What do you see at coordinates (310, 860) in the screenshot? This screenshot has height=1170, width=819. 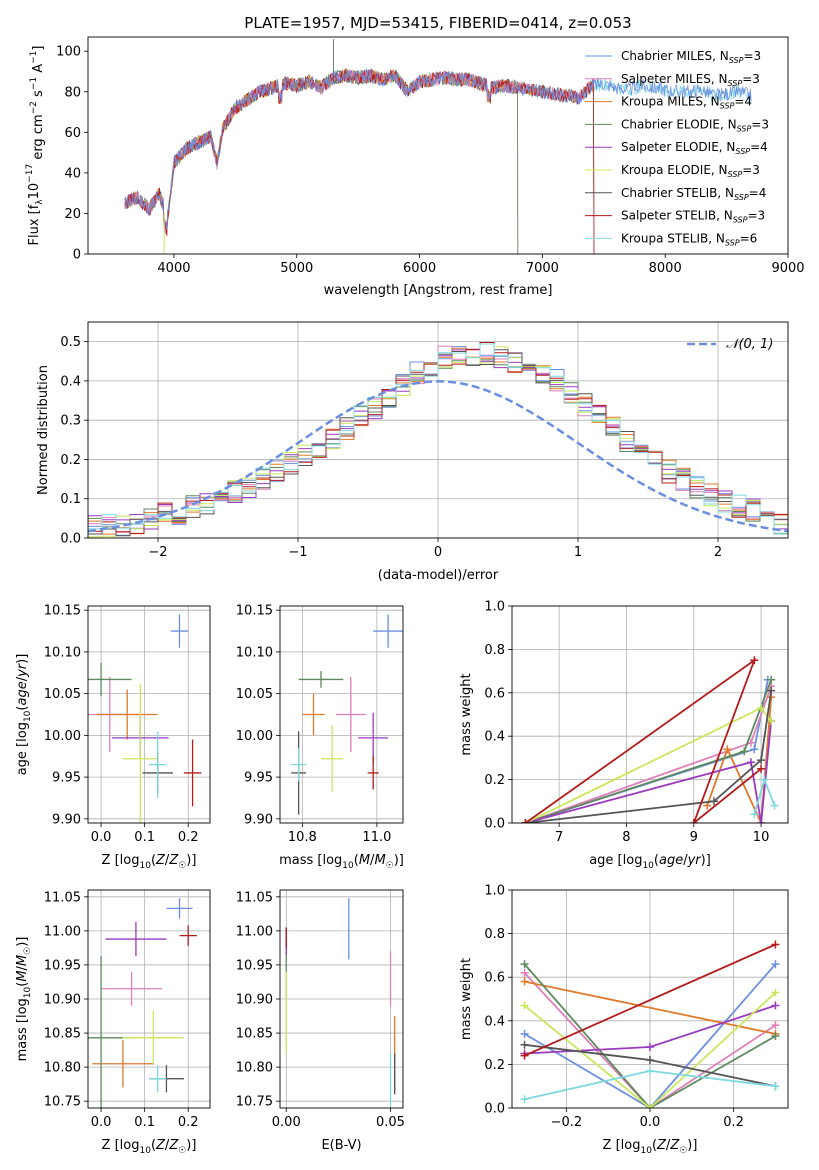 I see `label-part: mass [log` at bounding box center [310, 860].